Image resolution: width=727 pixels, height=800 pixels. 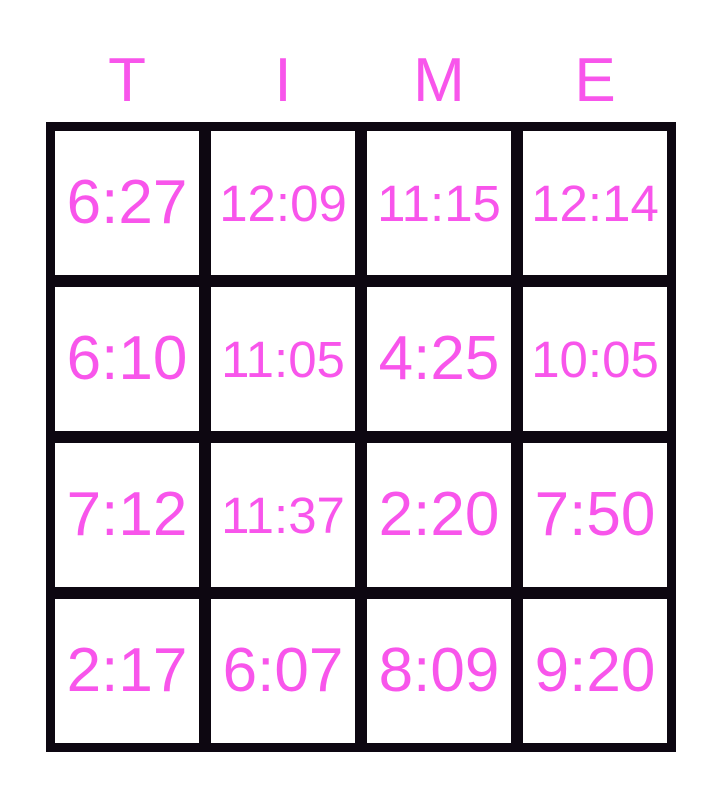 I want to click on bingo-cell-r3c1: 7:12, so click(x=127, y=515).